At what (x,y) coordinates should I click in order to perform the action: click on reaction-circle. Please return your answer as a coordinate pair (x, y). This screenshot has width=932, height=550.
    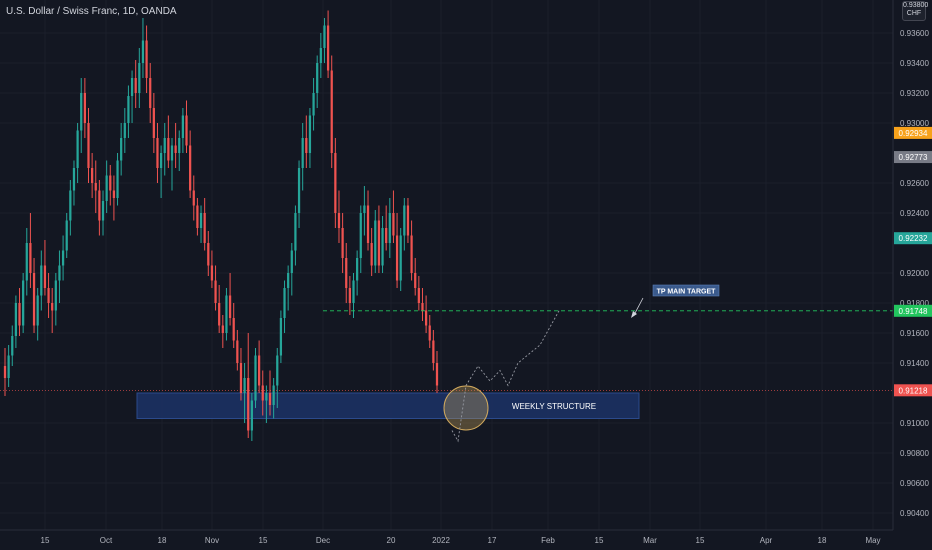
    Looking at the image, I should click on (466, 408).